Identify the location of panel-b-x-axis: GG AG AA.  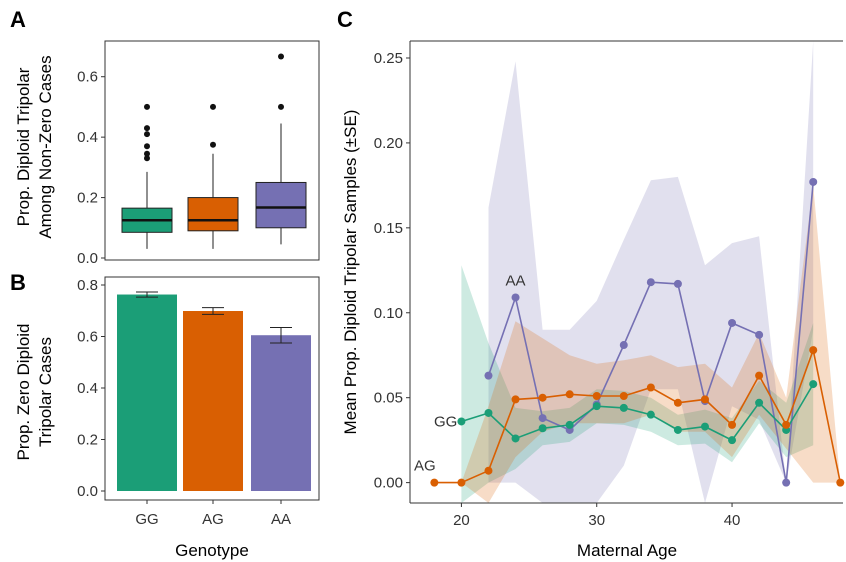
(213, 514).